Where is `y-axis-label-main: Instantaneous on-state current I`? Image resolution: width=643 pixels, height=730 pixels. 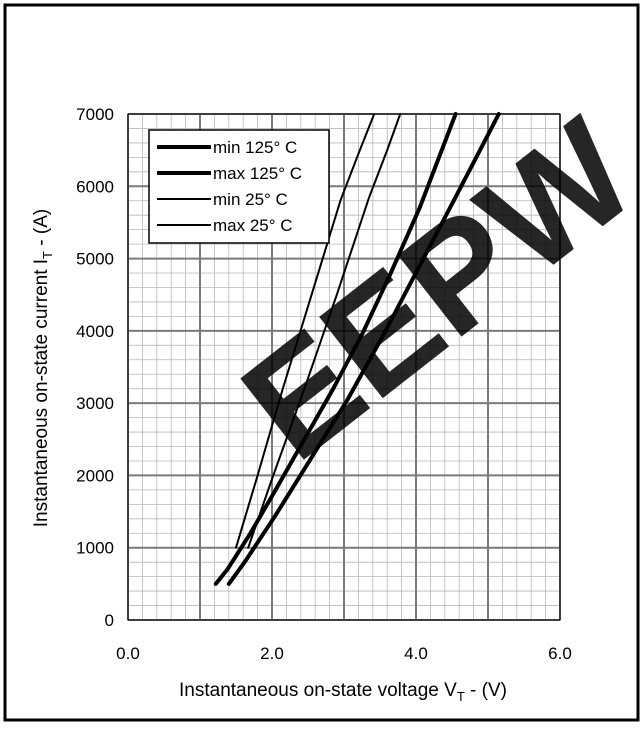
y-axis-label-main: Instantaneous on-state current I is located at coordinates (41, 393).